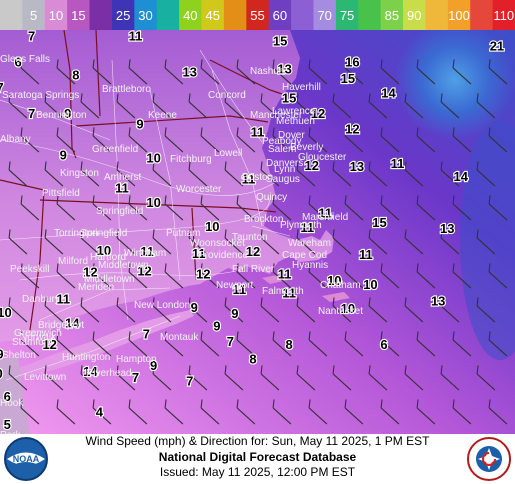 Image resolution: width=515 pixels, height=484 pixels. I want to click on wind-speed-legend: 5 10 15 25 30 40 45 55 60 70 75 85 90 100 110, so click(257, 15).